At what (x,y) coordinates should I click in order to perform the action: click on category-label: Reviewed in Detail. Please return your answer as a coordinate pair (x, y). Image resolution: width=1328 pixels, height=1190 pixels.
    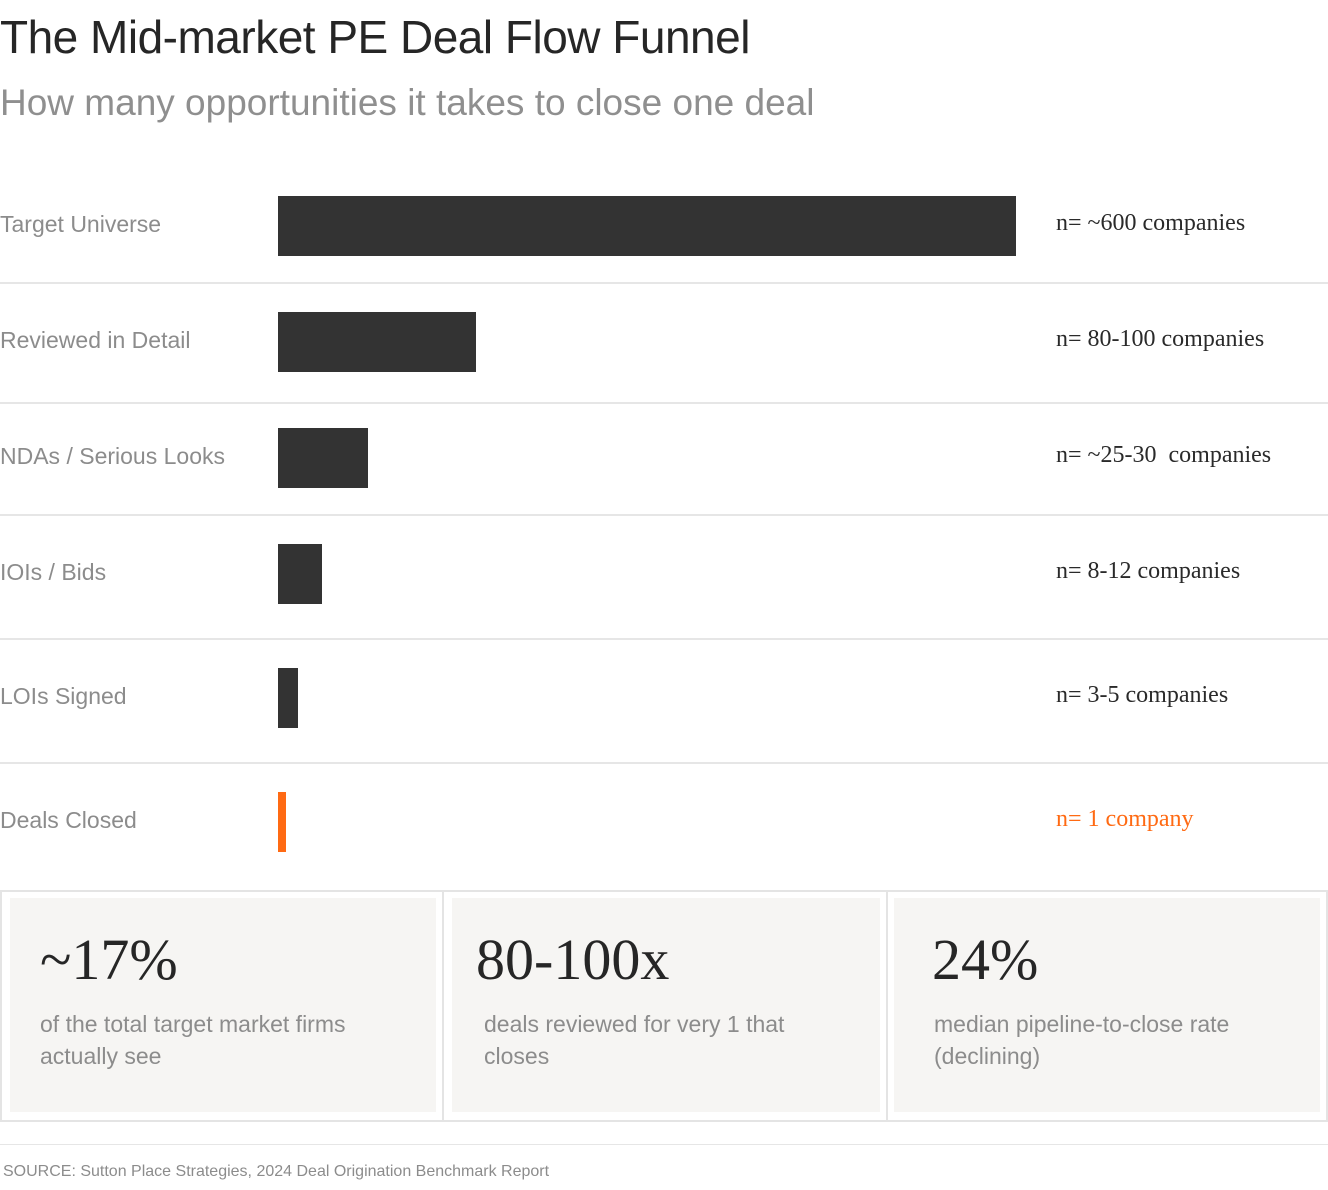
    Looking at the image, I should click on (95, 340).